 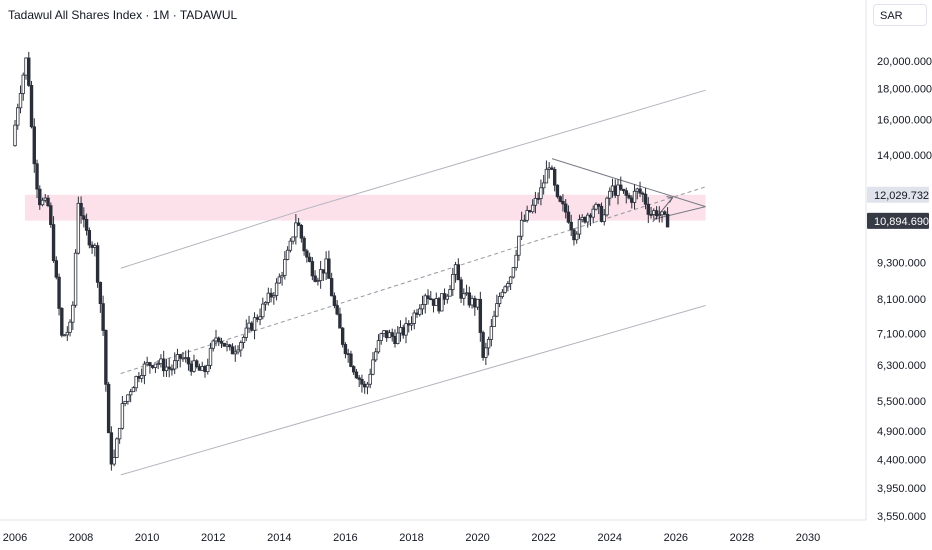 I want to click on triangle-top-line, so click(x=628, y=183).